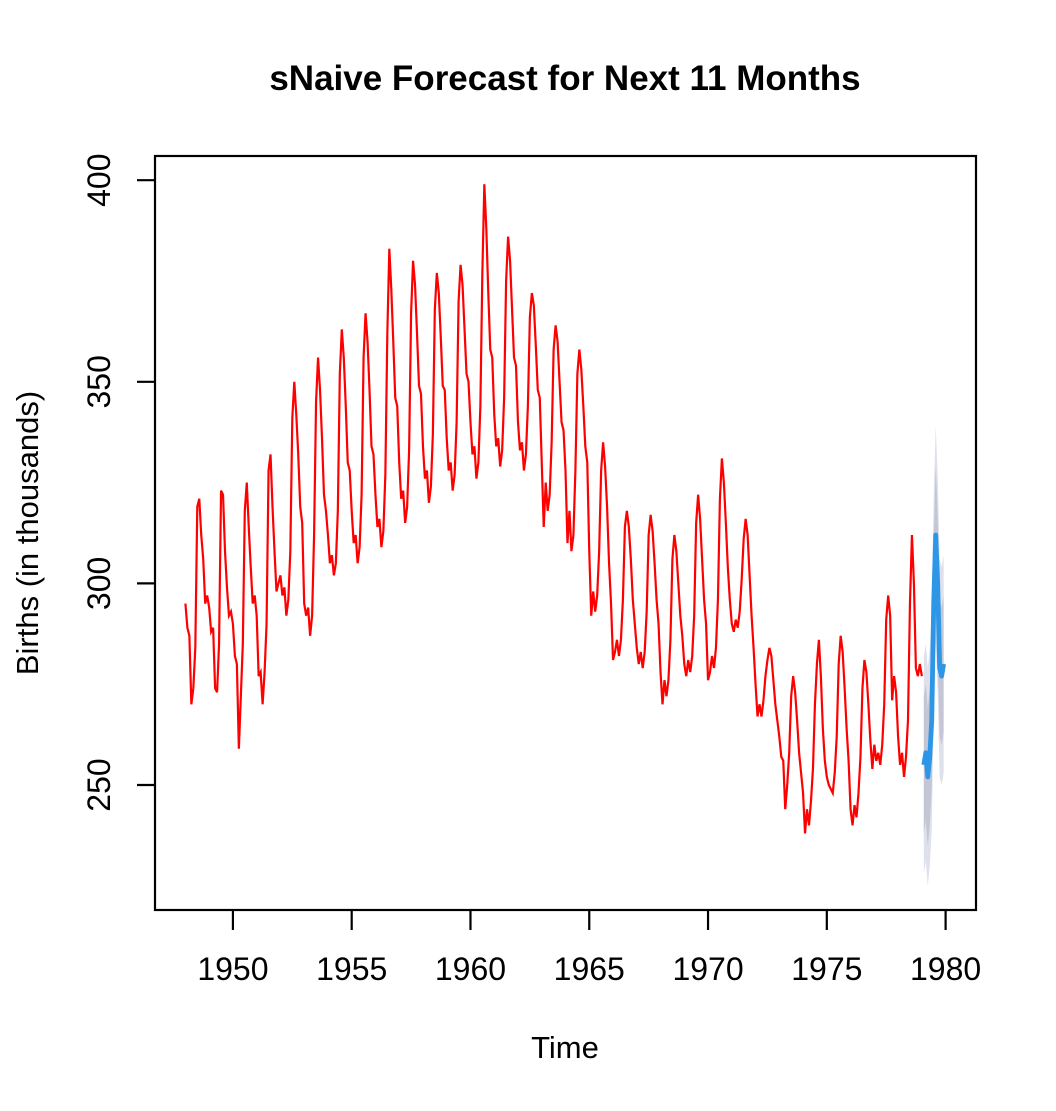 Image resolution: width=1056 pixels, height=1111 pixels. I want to click on x-tick-label: 1970, so click(707, 969).